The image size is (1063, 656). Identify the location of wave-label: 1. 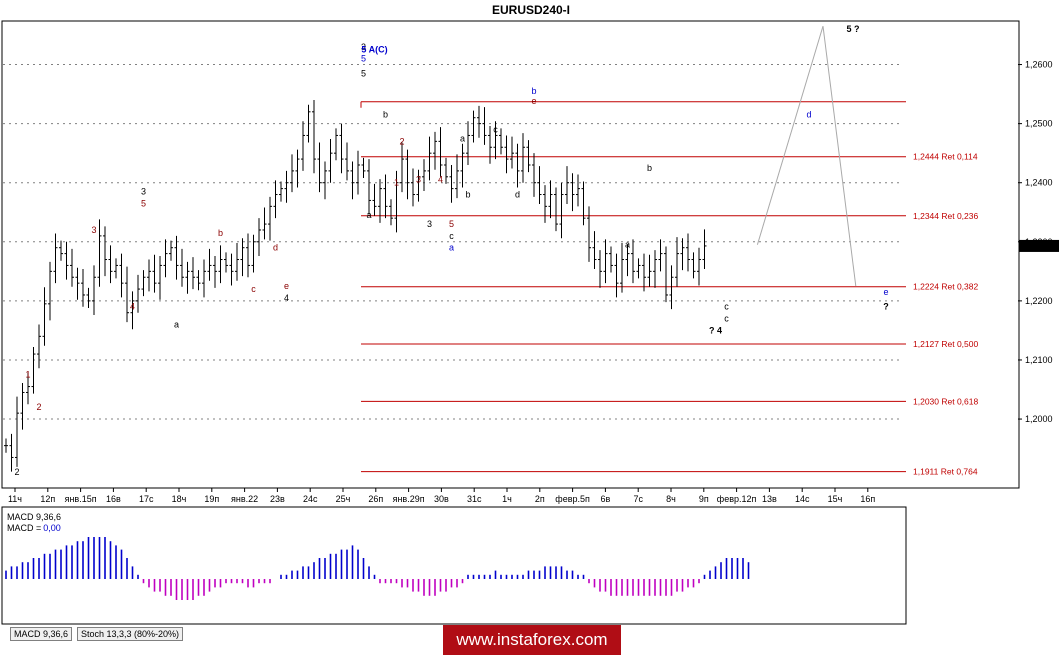
(396, 183).